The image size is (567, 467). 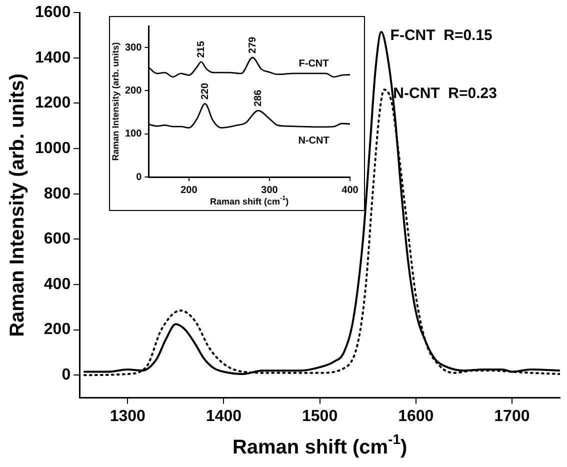 What do you see at coordinates (441, 35) in the screenshot?
I see `annotation: F-CNT R=0.15` at bounding box center [441, 35].